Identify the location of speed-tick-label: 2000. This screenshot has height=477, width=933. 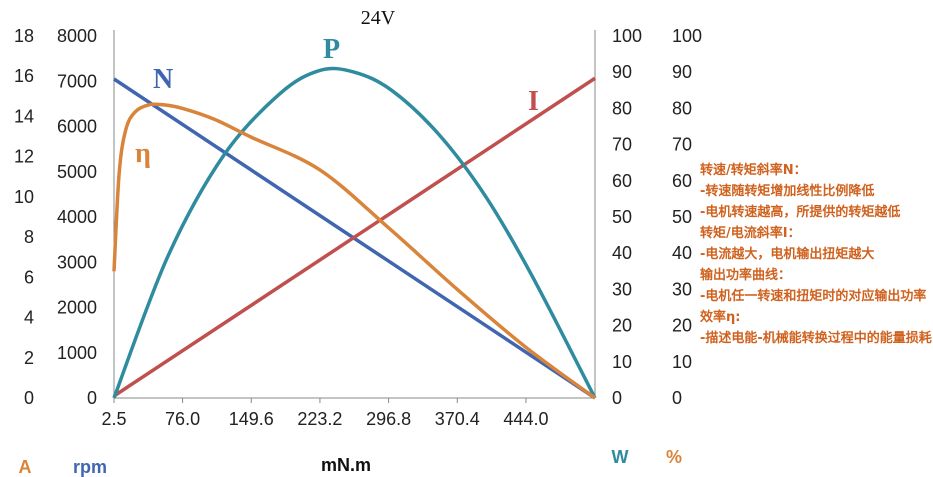
(77, 308).